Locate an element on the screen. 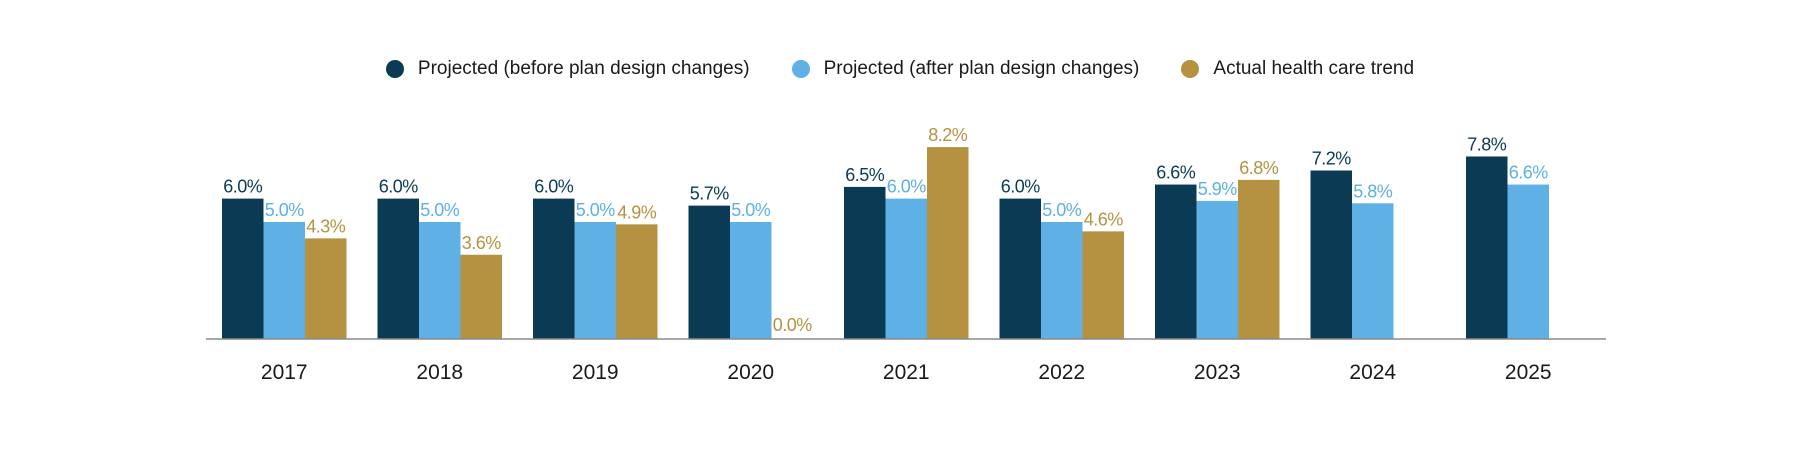 This screenshot has width=1800, height=451. bar-group-2023: 6.6%5.9%6.8% 2023 is located at coordinates (1217, 271).